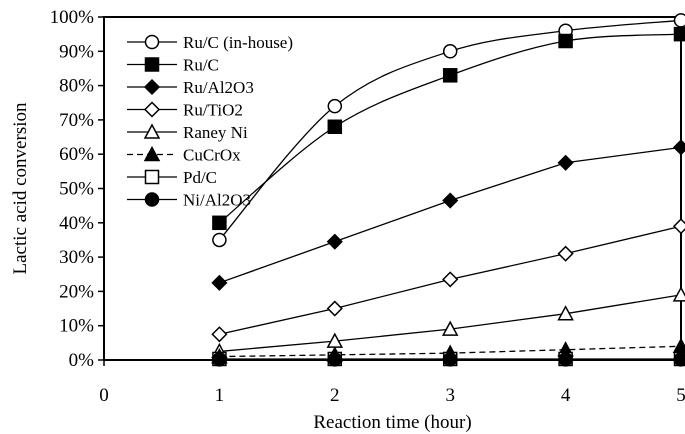 Image resolution: width=685 pixels, height=434 pixels. Describe the element at coordinates (218, 87) in the screenshot. I see `legend-label: Ru/Al2O3` at that location.